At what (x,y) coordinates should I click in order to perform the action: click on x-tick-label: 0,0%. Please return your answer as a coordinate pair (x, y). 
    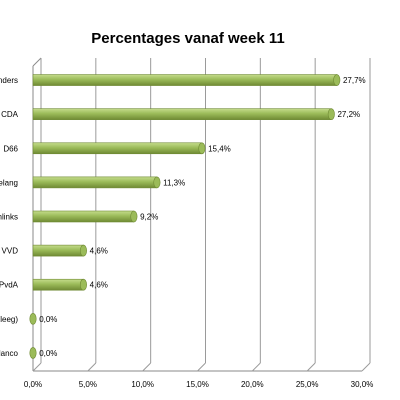
    Looking at the image, I should click on (33, 384).